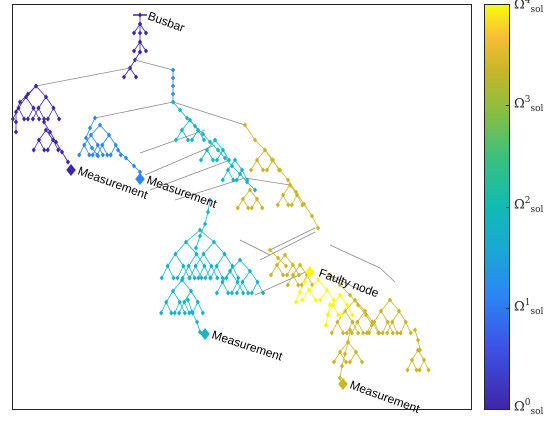 The image size is (555, 427). What do you see at coordinates (497, 207) in the screenshot?
I see `colorbar` at bounding box center [497, 207].